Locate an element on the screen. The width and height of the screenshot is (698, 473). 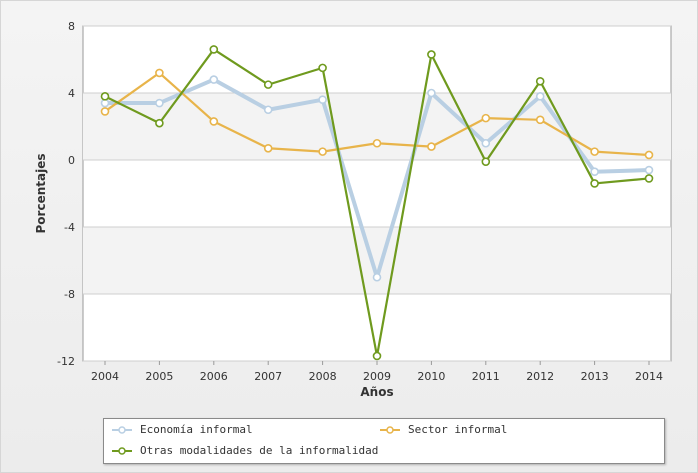
x-tick-label: 2009 is located at coordinates (377, 376).